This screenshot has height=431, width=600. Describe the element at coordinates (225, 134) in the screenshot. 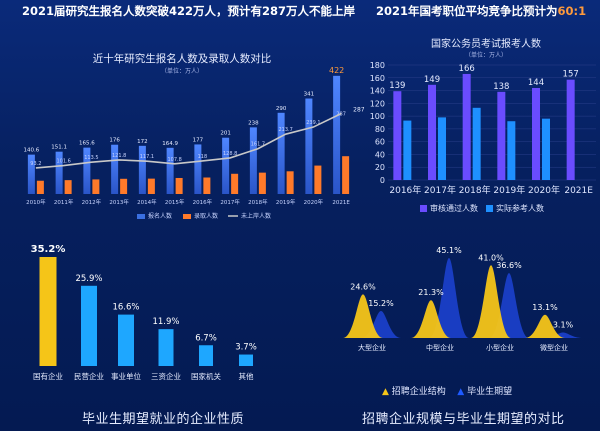

I see `label-applicants: 201` at that location.